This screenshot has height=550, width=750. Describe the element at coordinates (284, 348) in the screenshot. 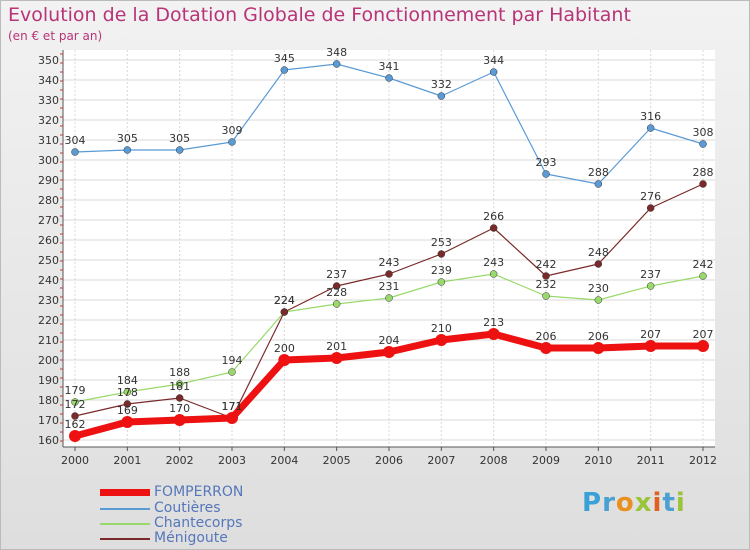

I see `data-label-fomperron: 200` at that location.